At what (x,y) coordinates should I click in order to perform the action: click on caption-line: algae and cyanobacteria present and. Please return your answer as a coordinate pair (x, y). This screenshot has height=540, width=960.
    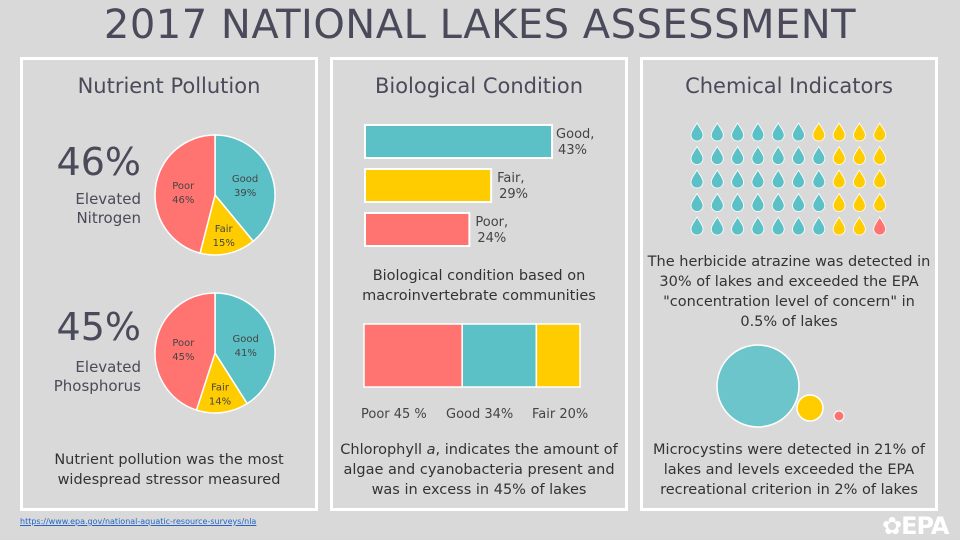
    Looking at the image, I should click on (479, 470).